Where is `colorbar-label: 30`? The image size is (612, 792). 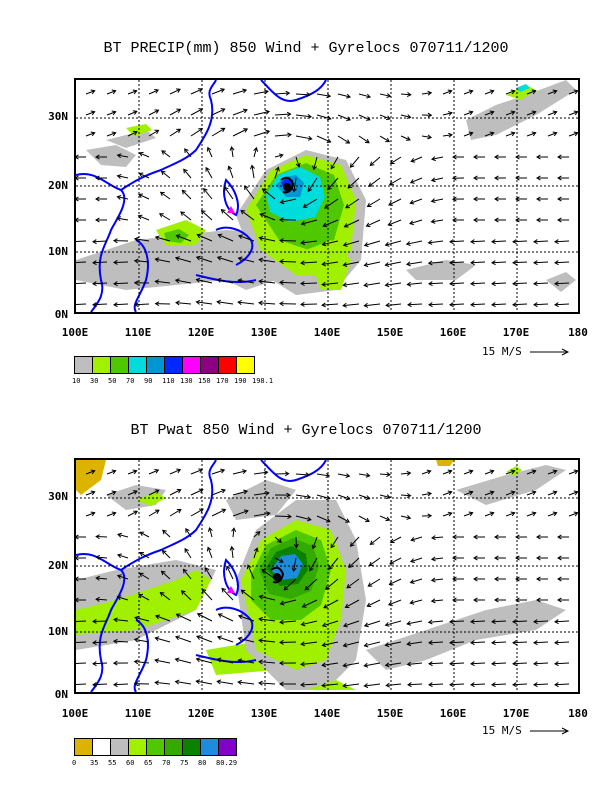
colorbar-label: 30 is located at coordinates (94, 381).